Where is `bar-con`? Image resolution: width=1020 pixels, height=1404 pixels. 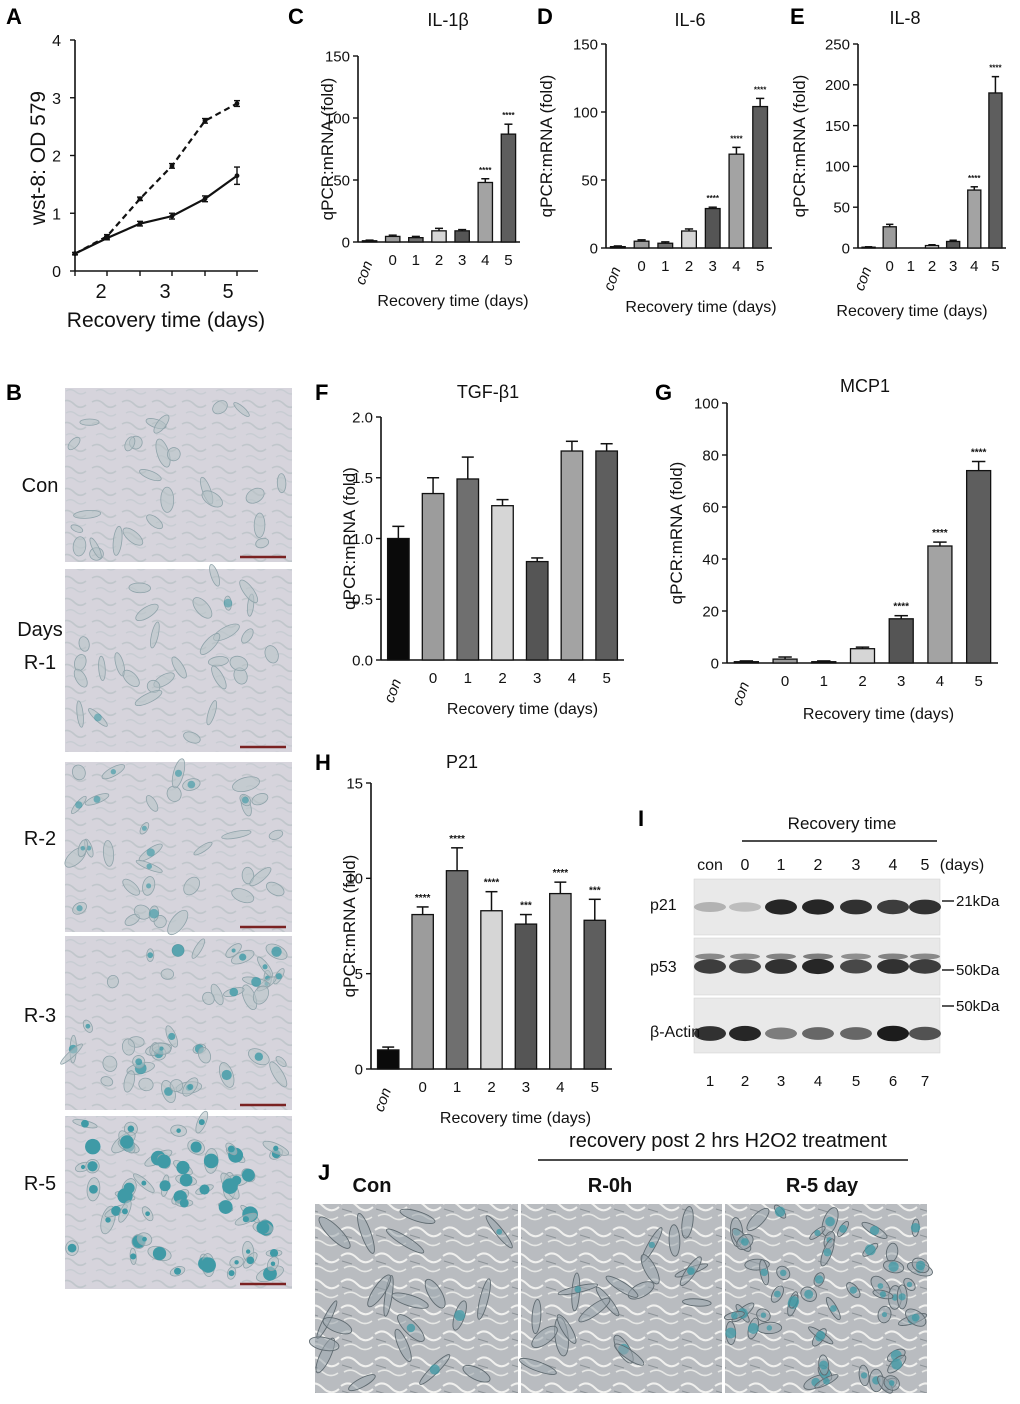
bar-con is located at coordinates (746, 662).